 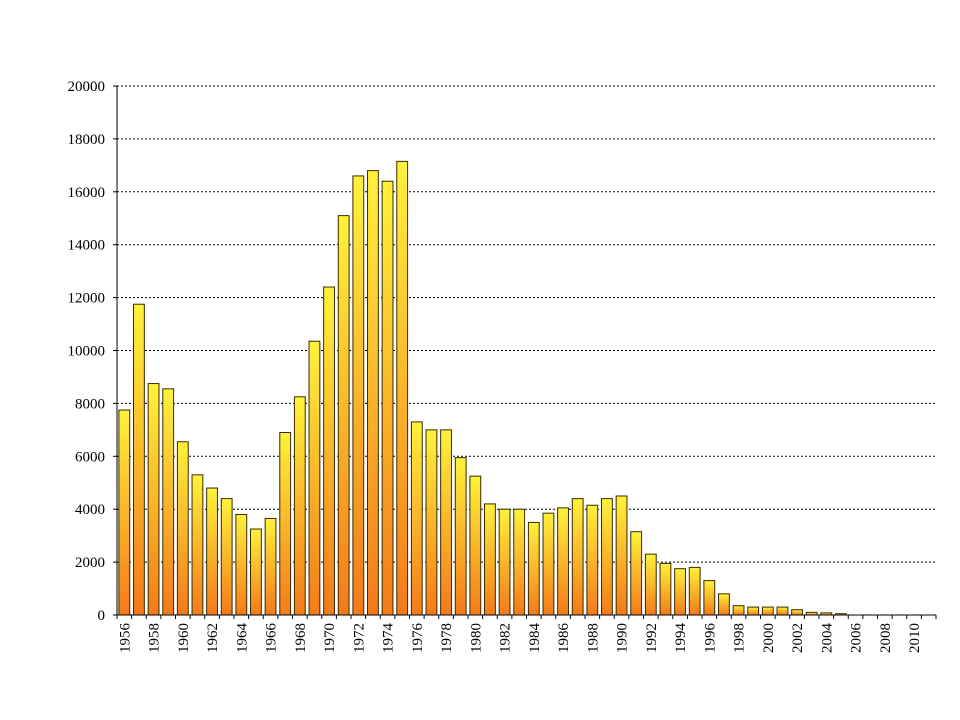 I want to click on bar-1986, so click(x=563, y=561).